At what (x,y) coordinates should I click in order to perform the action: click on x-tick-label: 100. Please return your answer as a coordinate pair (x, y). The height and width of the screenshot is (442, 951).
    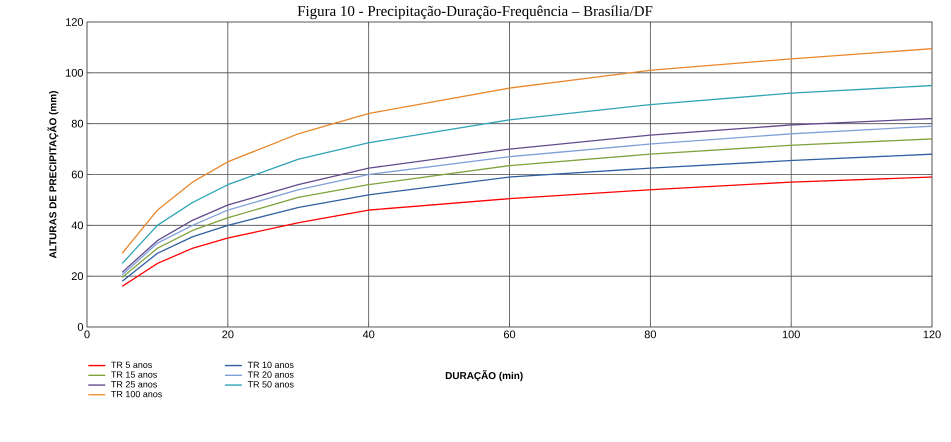
    Looking at the image, I should click on (791, 334).